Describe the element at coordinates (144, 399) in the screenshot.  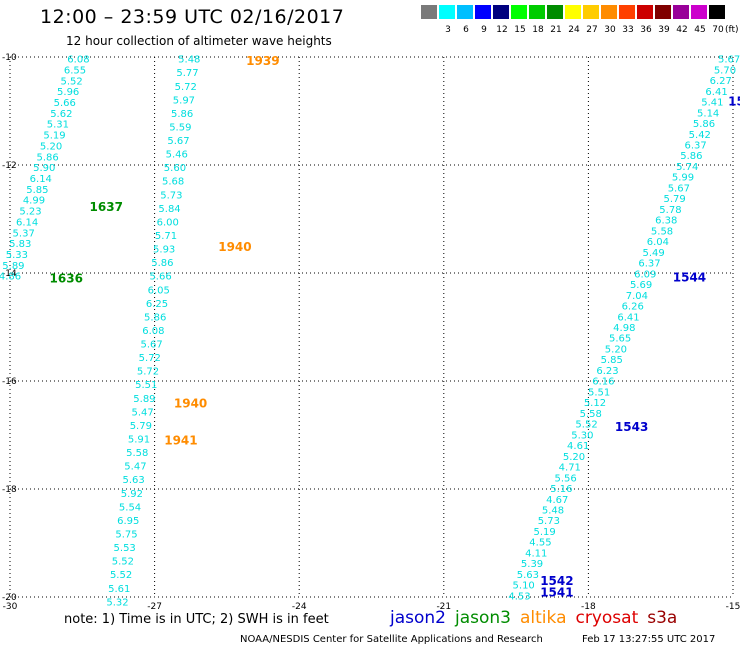
I see `swh-value: 5.89` at that location.